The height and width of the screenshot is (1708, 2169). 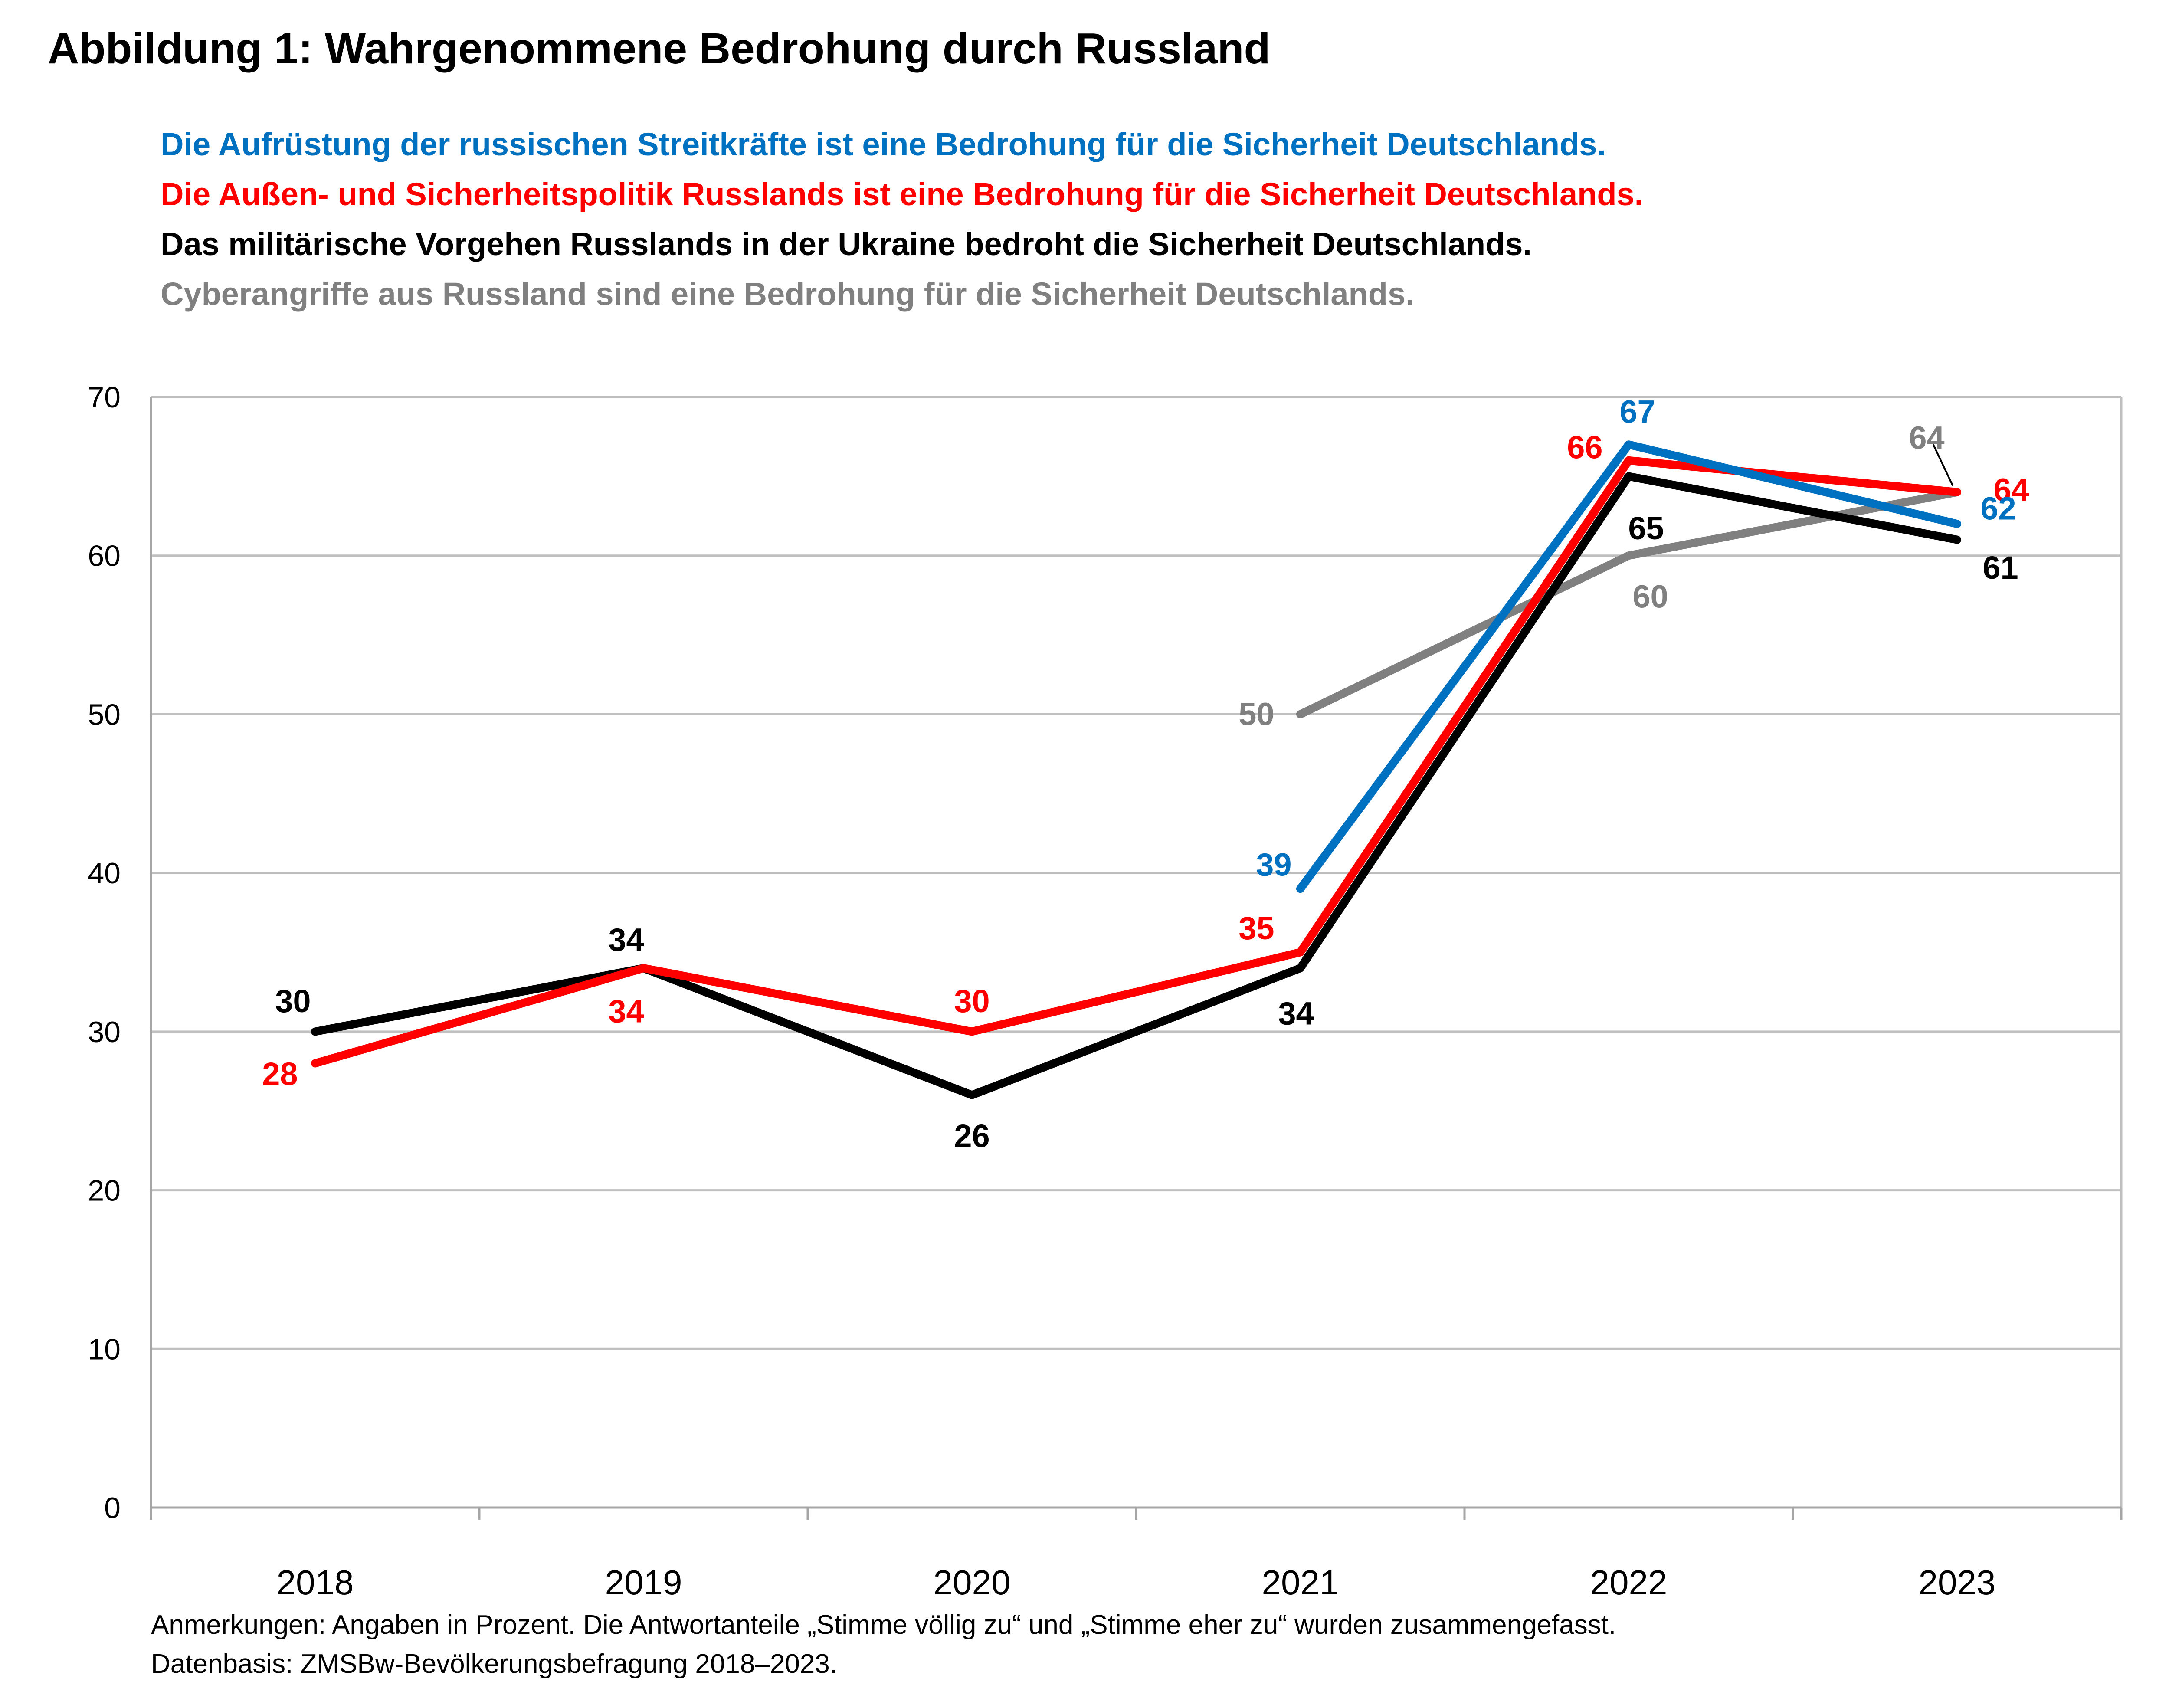 I want to click on y-tick-label-70: 70, so click(x=104, y=397).